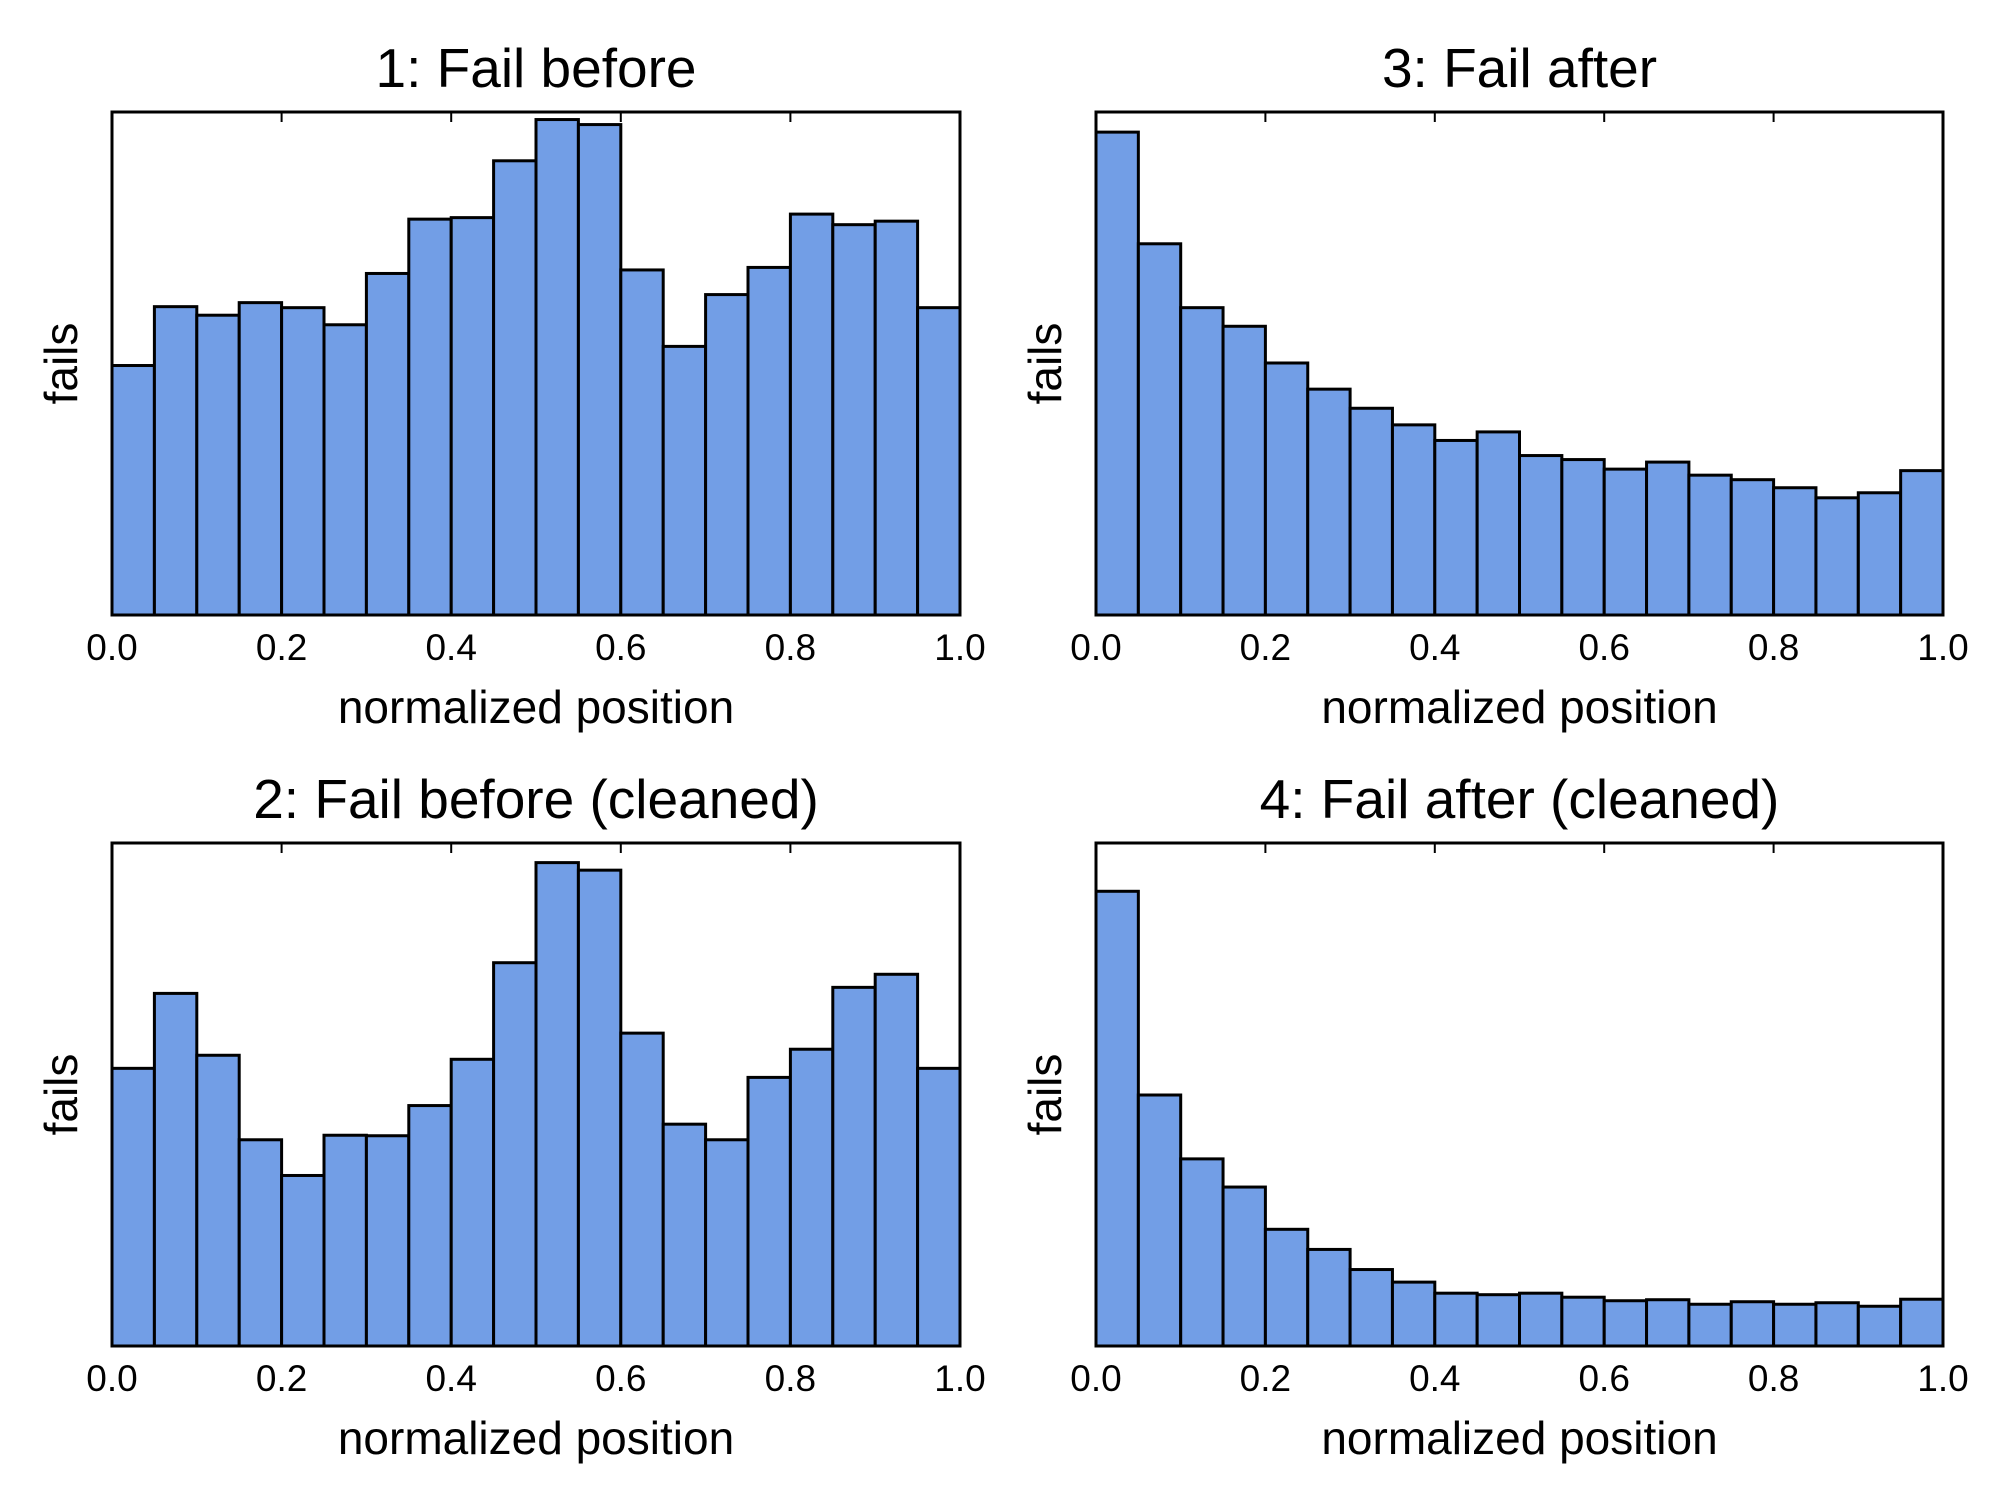 This screenshot has width=2000, height=1500. What do you see at coordinates (1519, 68) in the screenshot?
I see `chart-title: 3: Fail after` at bounding box center [1519, 68].